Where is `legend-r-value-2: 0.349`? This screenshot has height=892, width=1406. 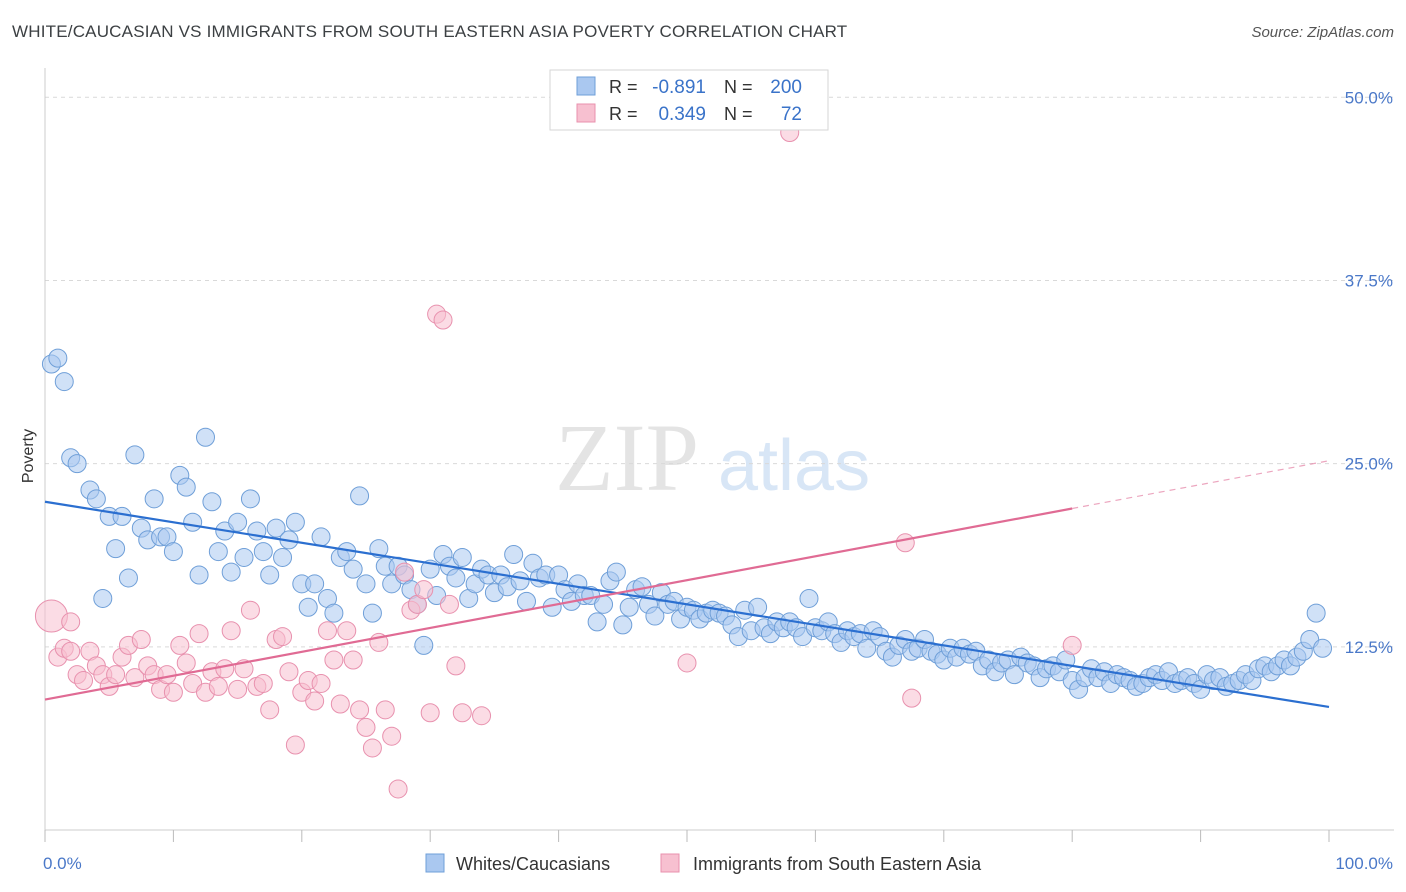 legend-r-value-2: 0.349 is located at coordinates (682, 114).